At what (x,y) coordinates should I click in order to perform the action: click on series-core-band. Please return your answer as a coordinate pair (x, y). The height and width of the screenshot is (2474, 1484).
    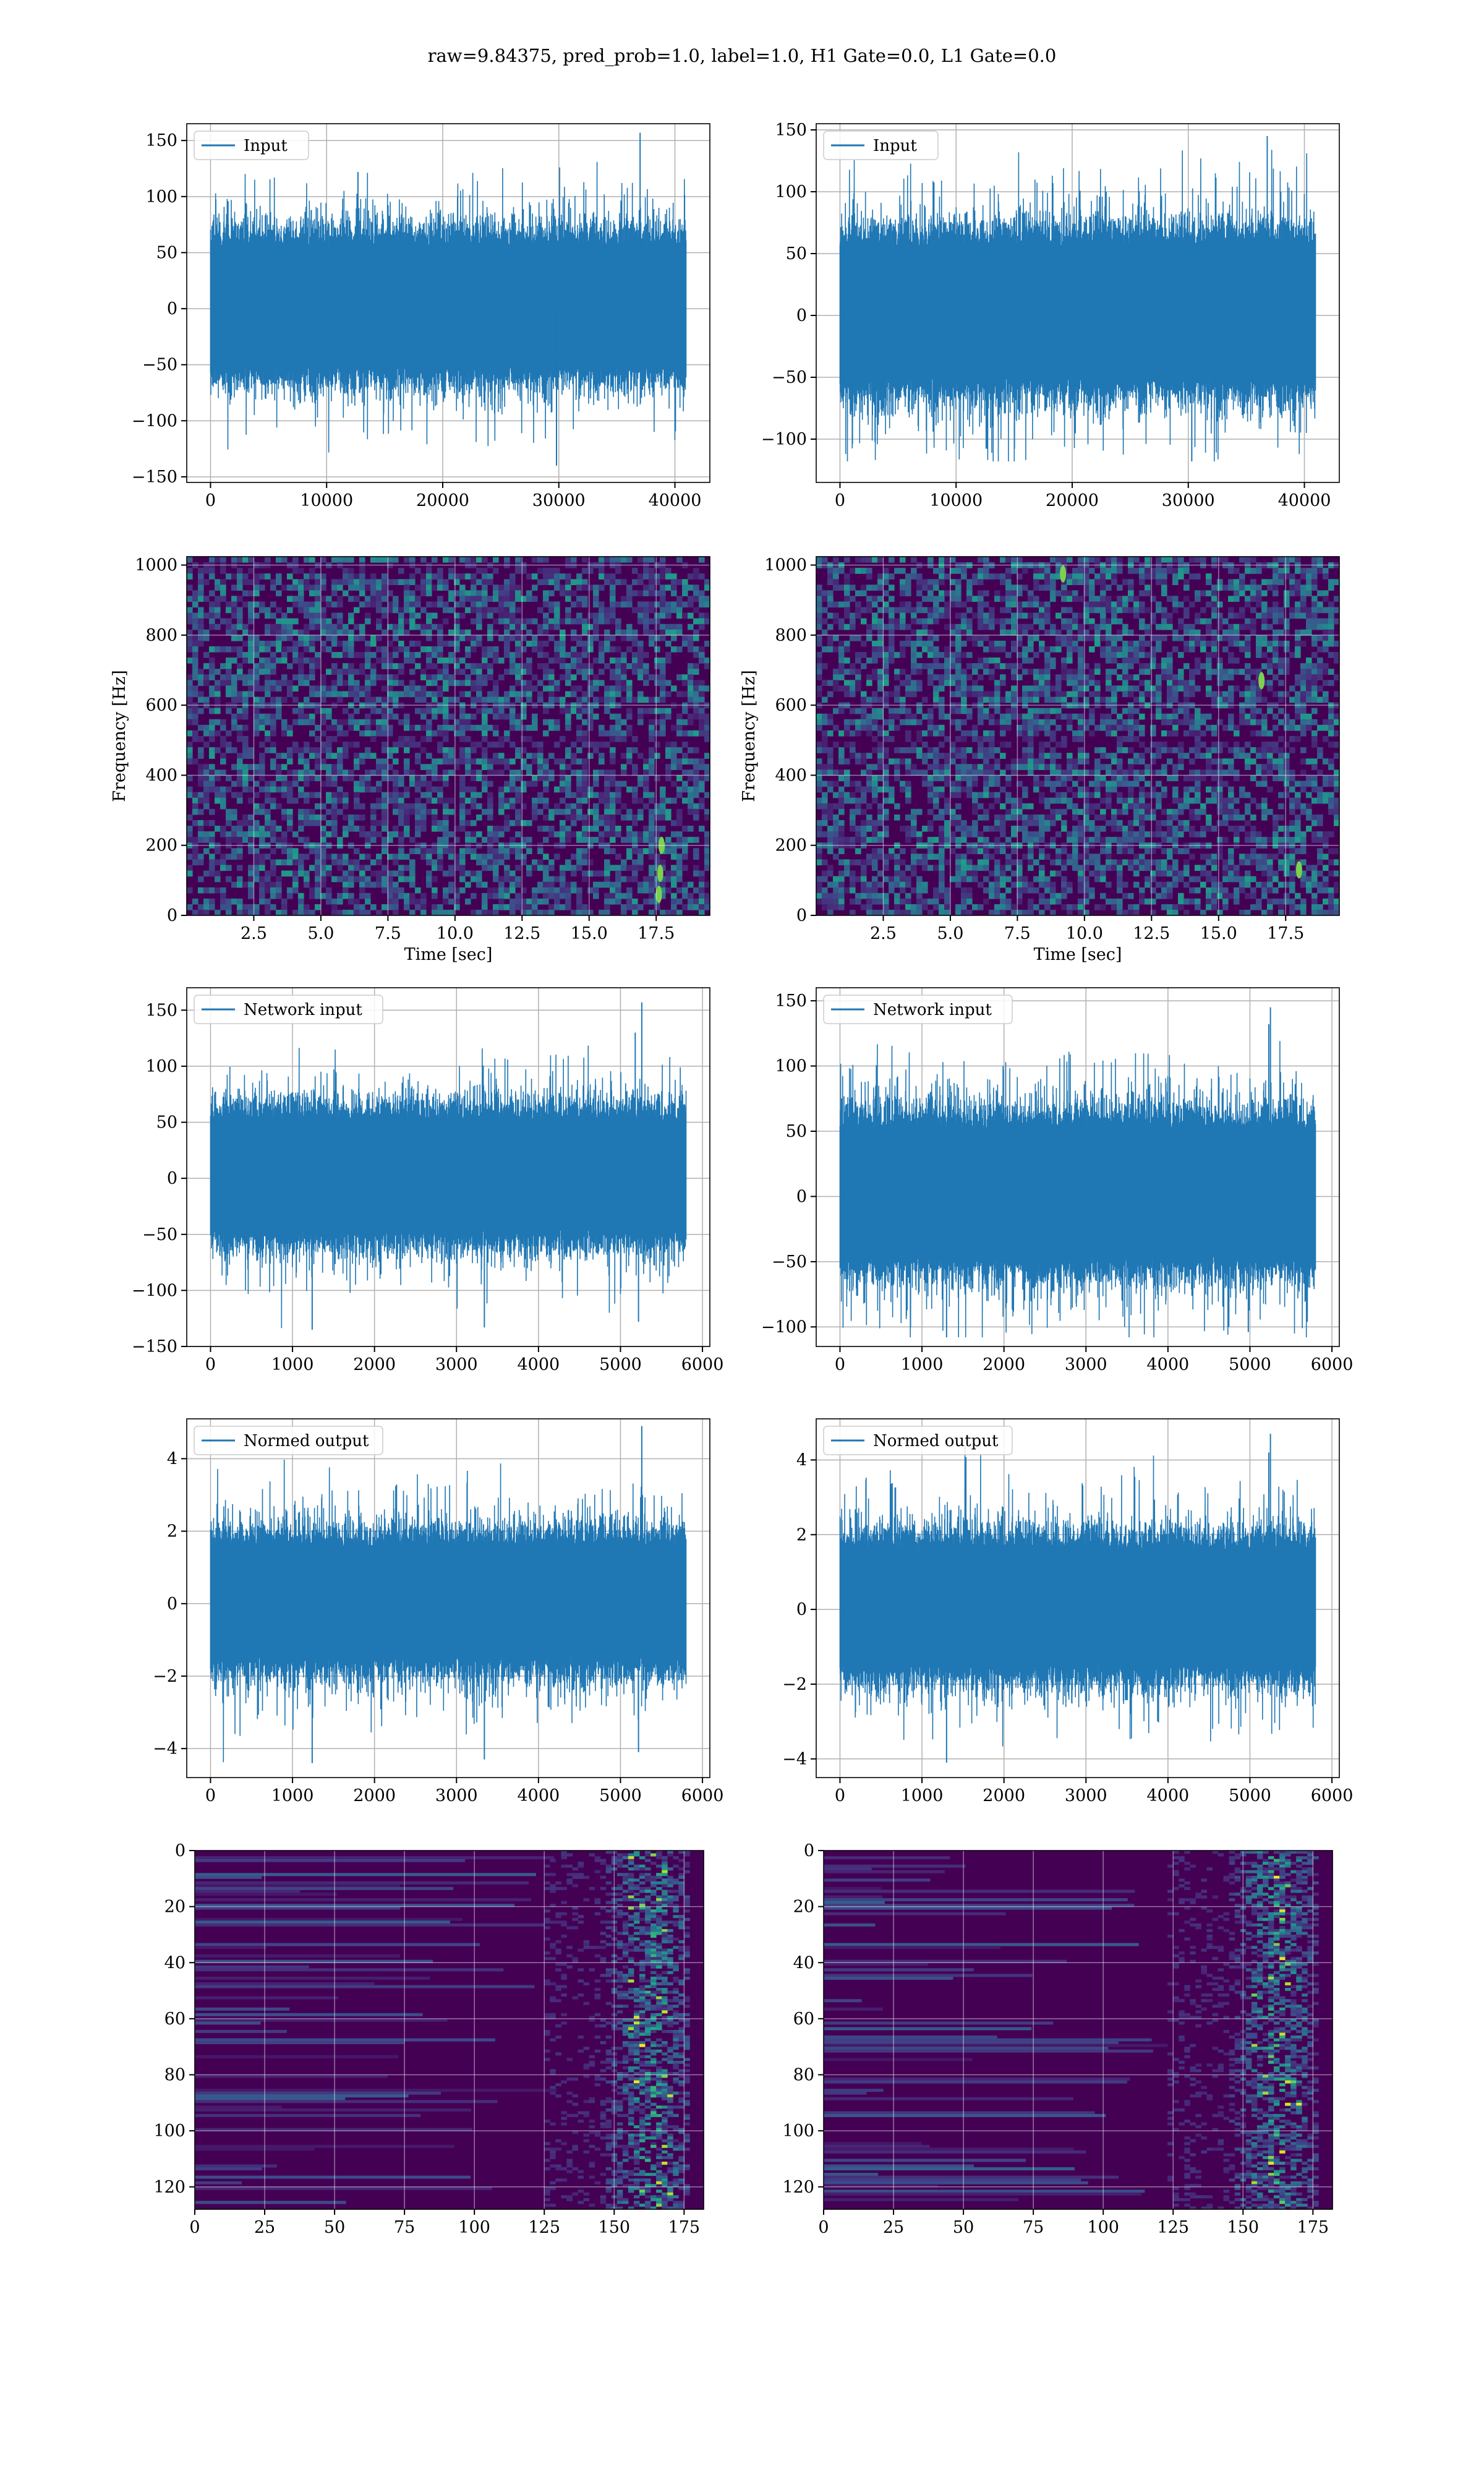
    Looking at the image, I should click on (1078, 312).